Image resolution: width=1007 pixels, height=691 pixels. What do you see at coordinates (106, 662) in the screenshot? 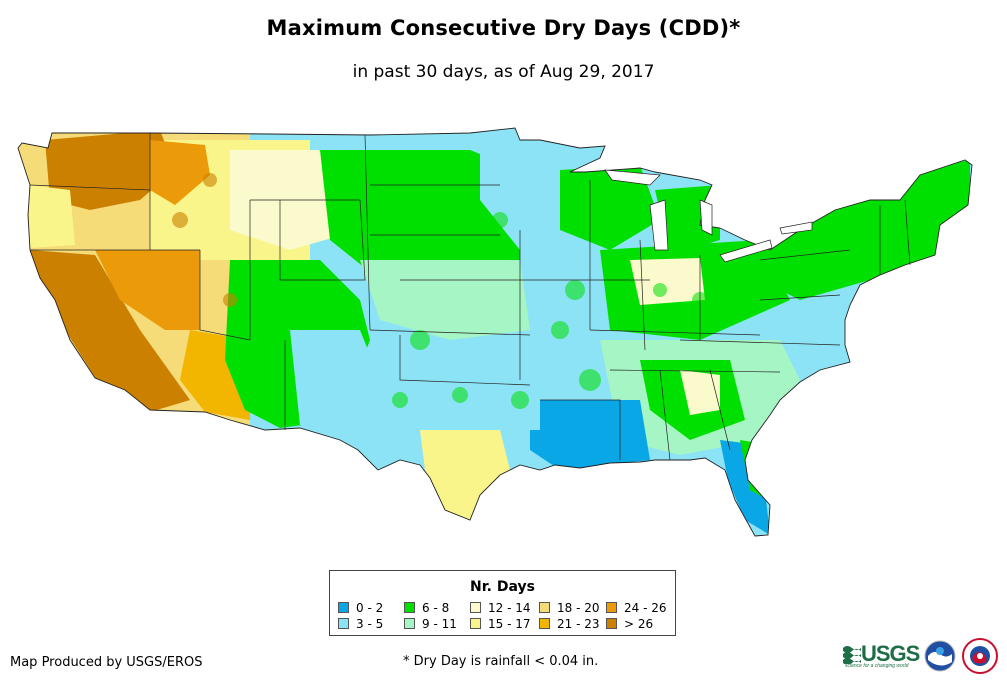
I see `credit-text: Map Produced by USGS/EROS` at bounding box center [106, 662].